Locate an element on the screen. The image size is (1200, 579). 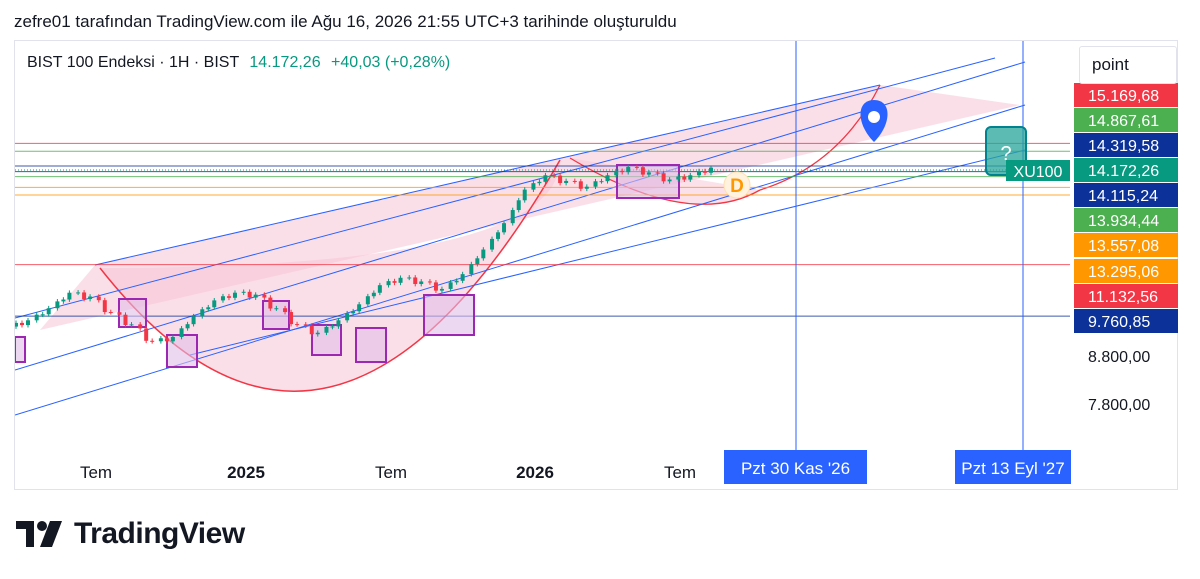
time-axis-label: Tem is located at coordinates (680, 472).